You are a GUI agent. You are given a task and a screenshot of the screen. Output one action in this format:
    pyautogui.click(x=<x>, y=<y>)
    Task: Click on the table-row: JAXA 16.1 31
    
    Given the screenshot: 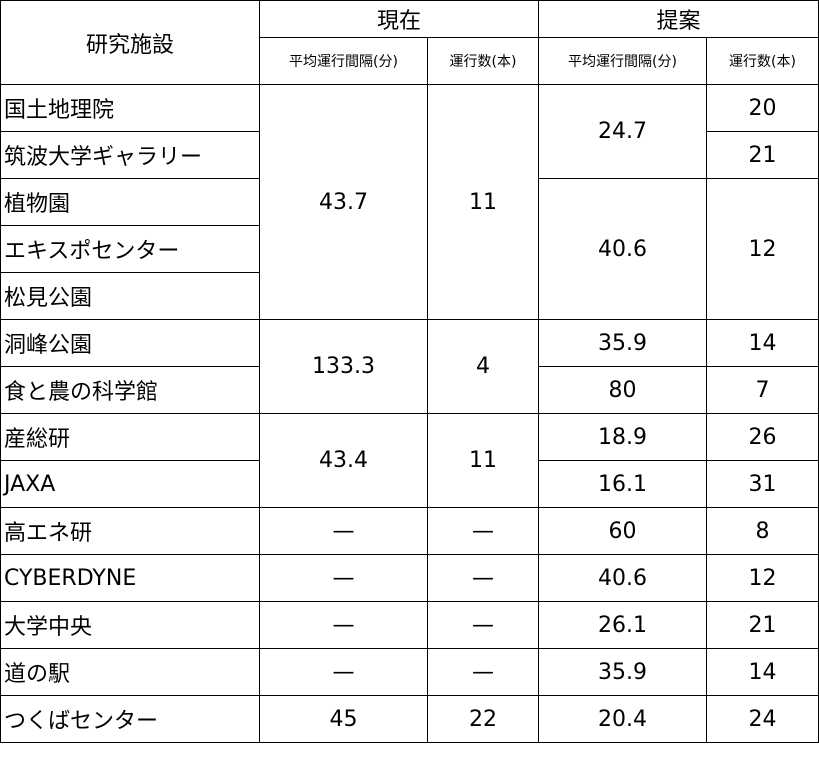 What is the action you would take?
    pyautogui.click(x=409, y=484)
    